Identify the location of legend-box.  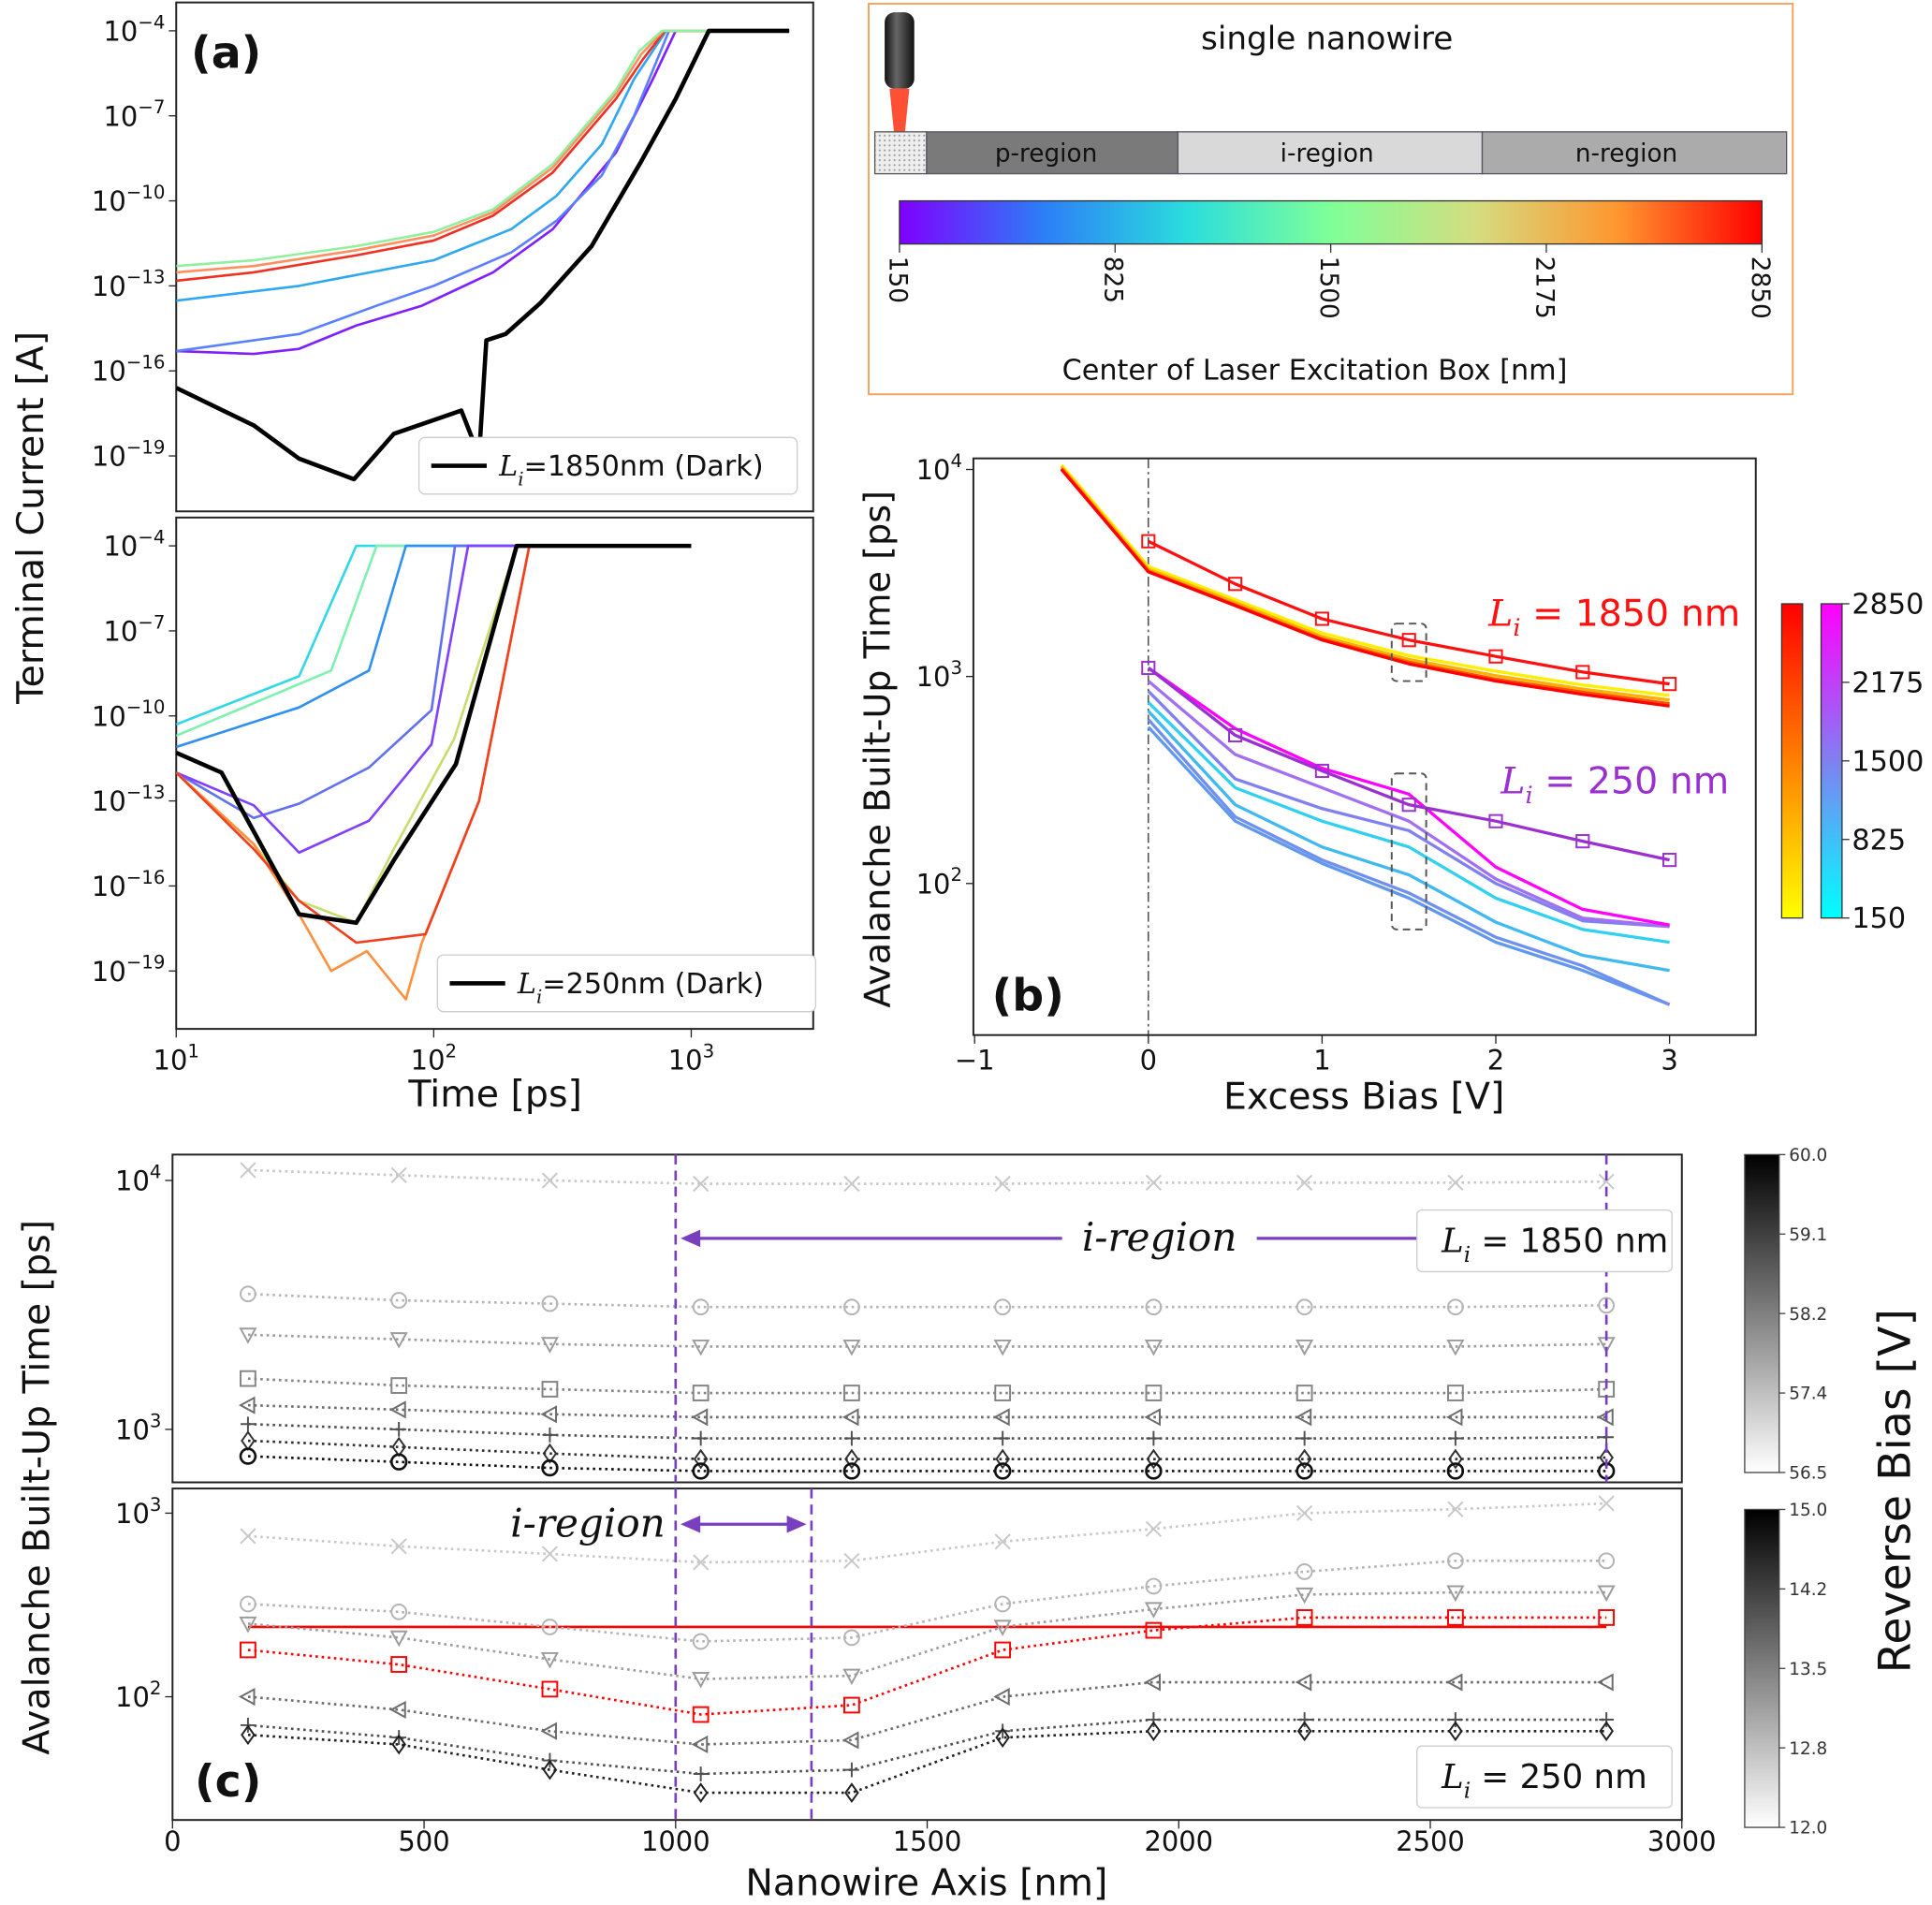
(607, 465).